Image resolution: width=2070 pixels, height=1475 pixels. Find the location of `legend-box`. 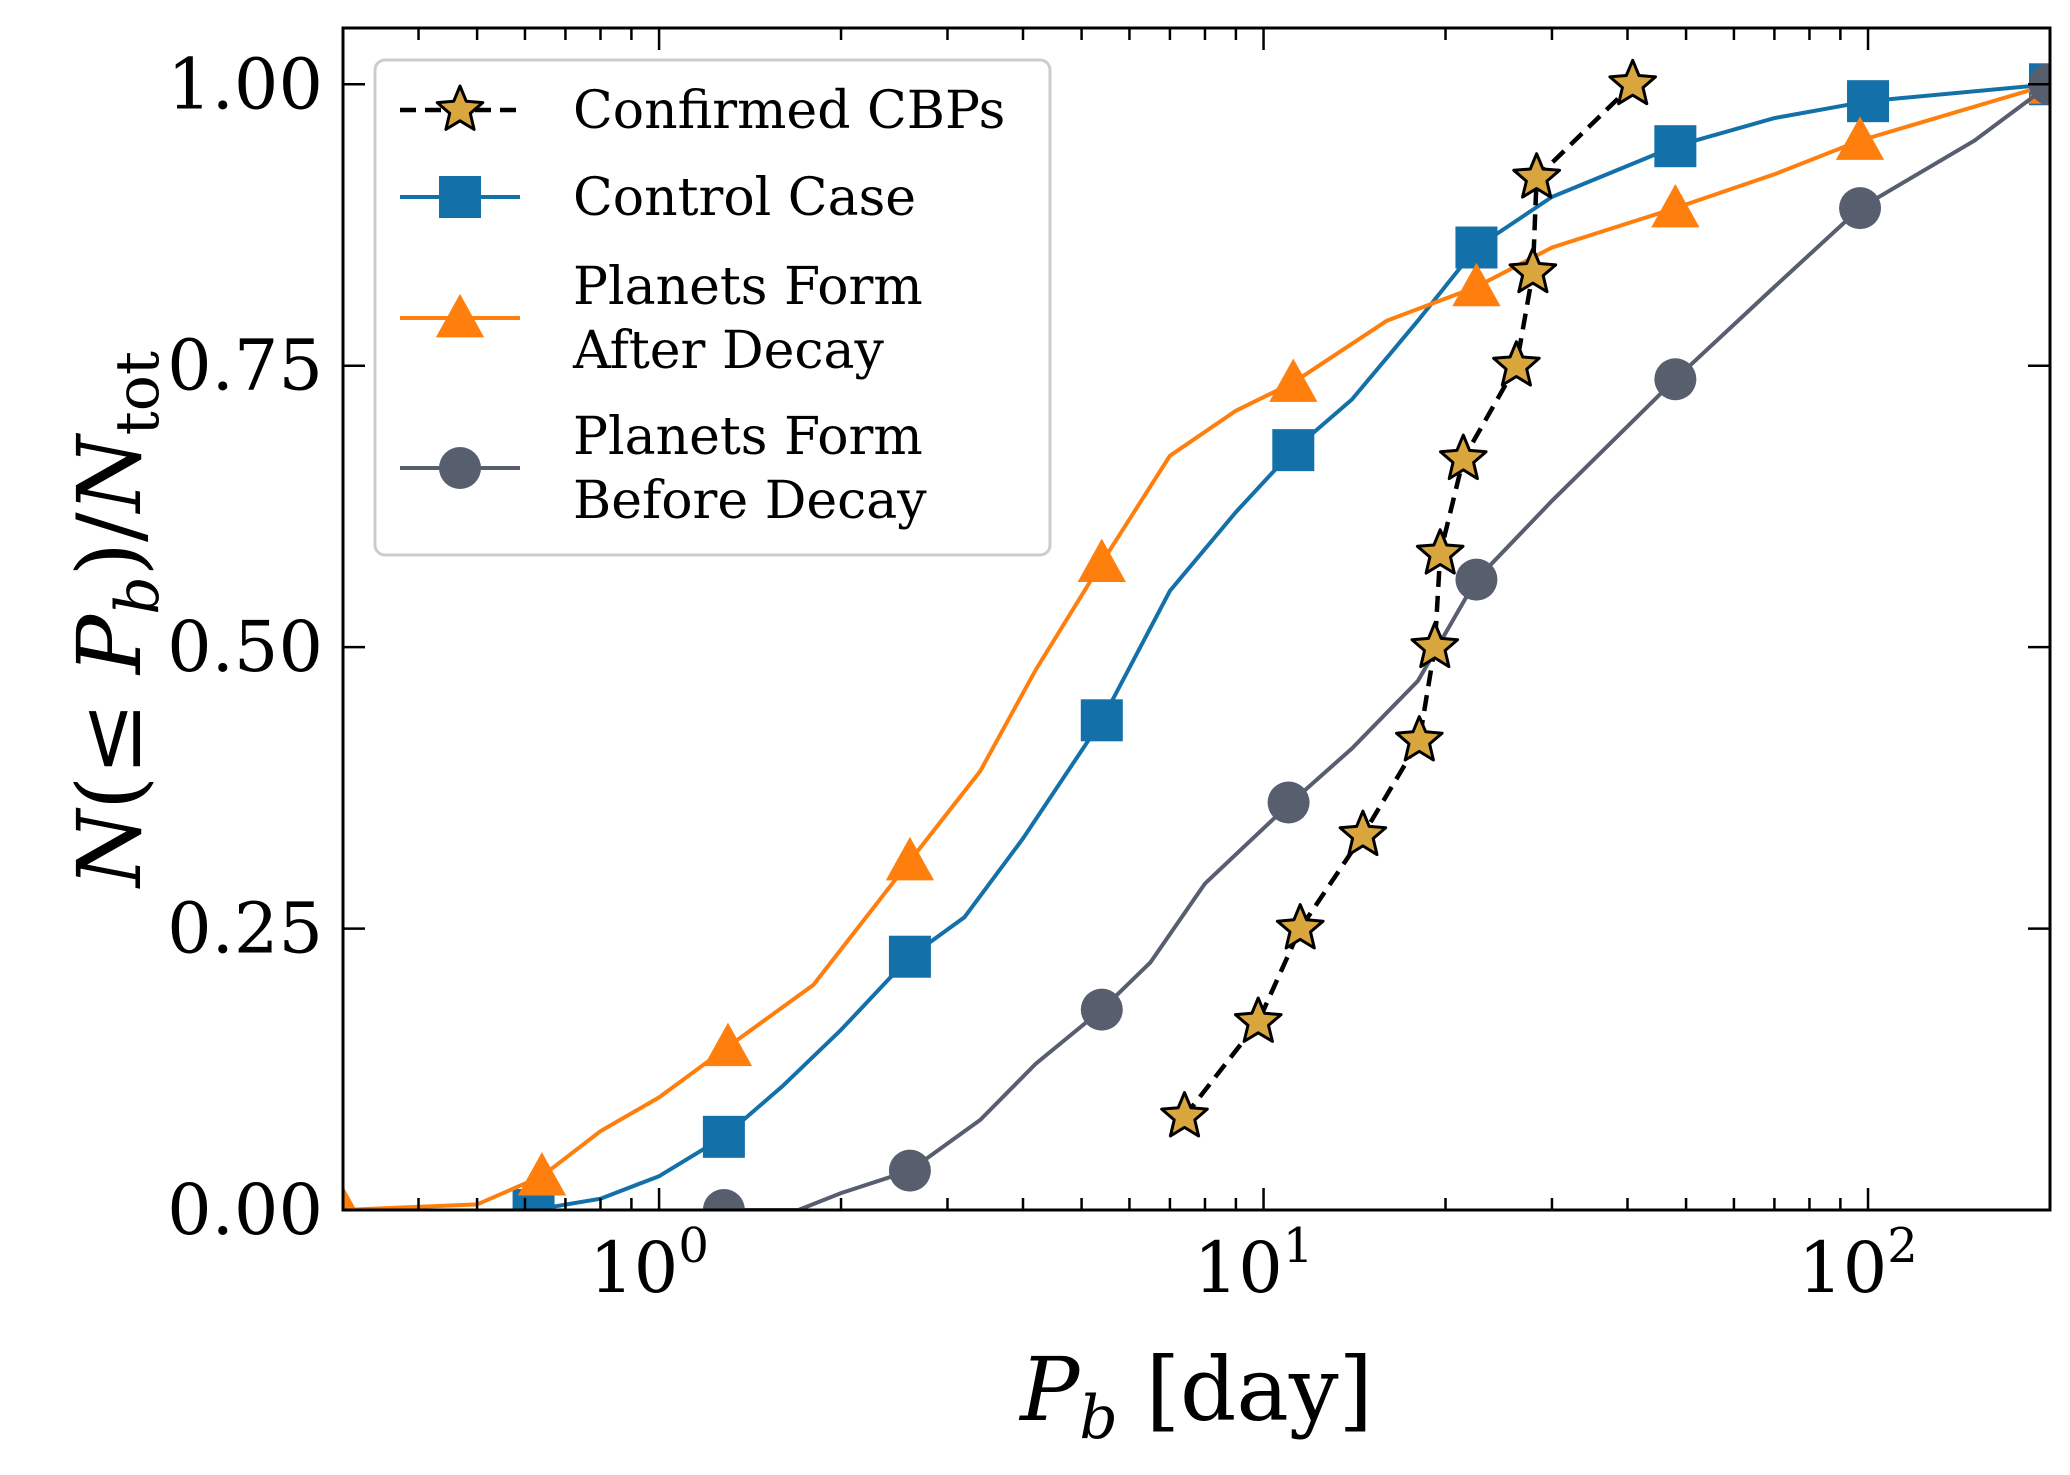

legend-box is located at coordinates (712, 307).